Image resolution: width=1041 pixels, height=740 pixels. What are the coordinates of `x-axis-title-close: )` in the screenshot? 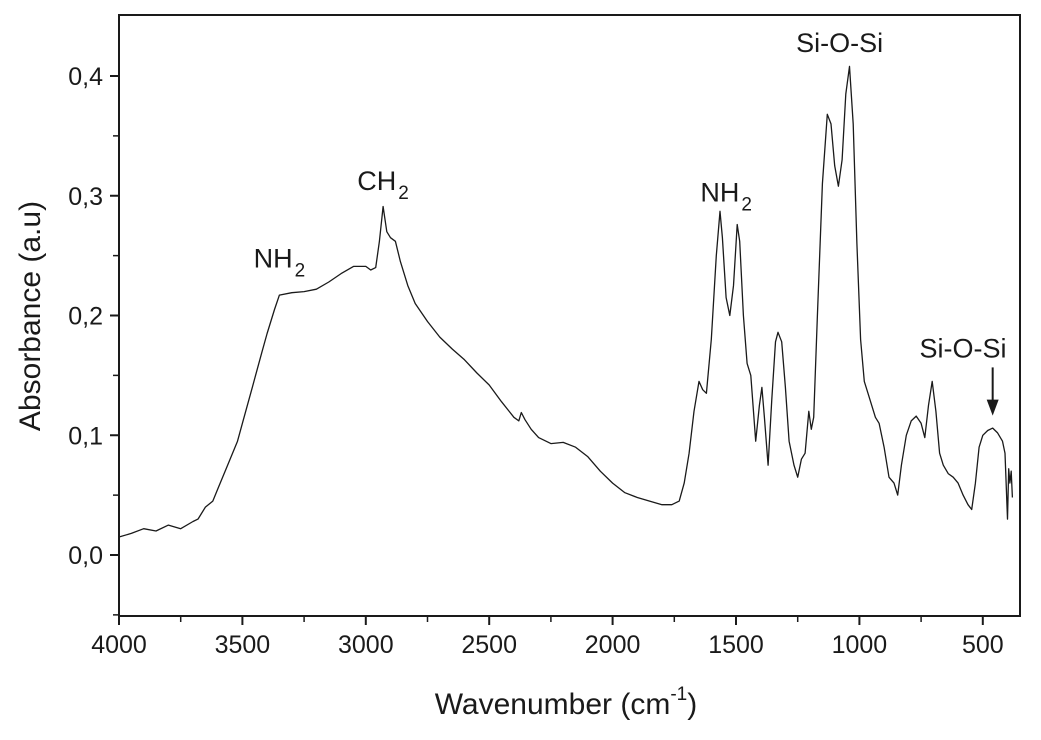 It's located at (692, 704).